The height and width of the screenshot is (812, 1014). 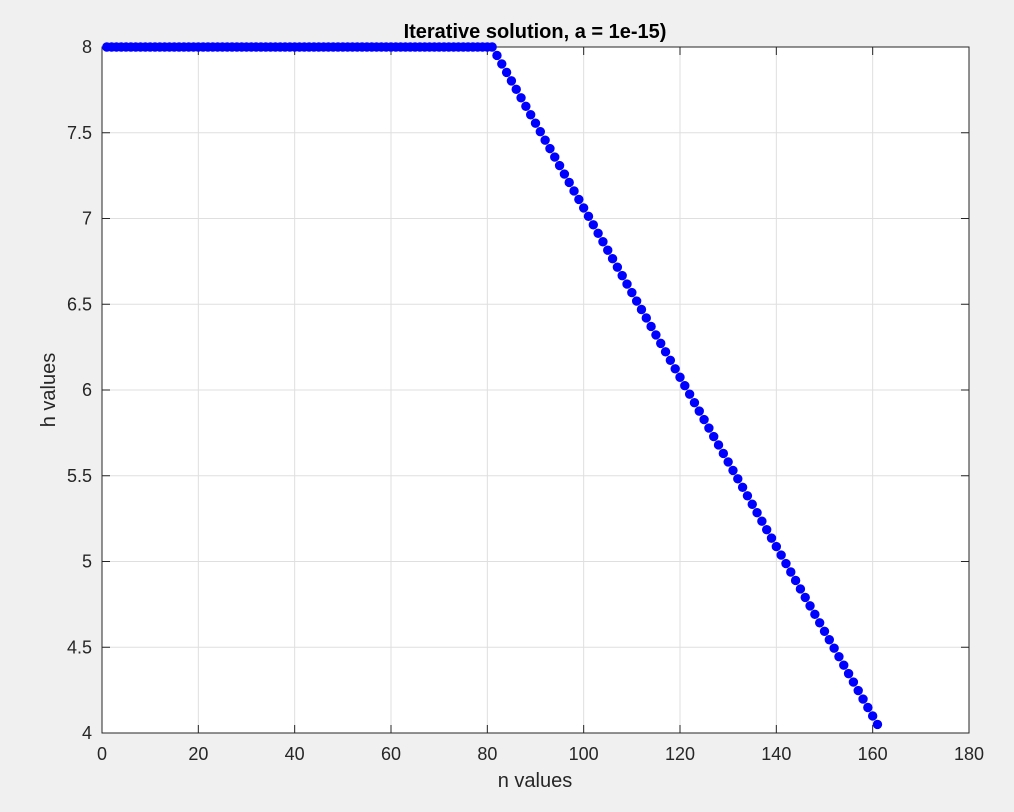 I want to click on y-tick-label: 6.5, so click(x=79, y=304).